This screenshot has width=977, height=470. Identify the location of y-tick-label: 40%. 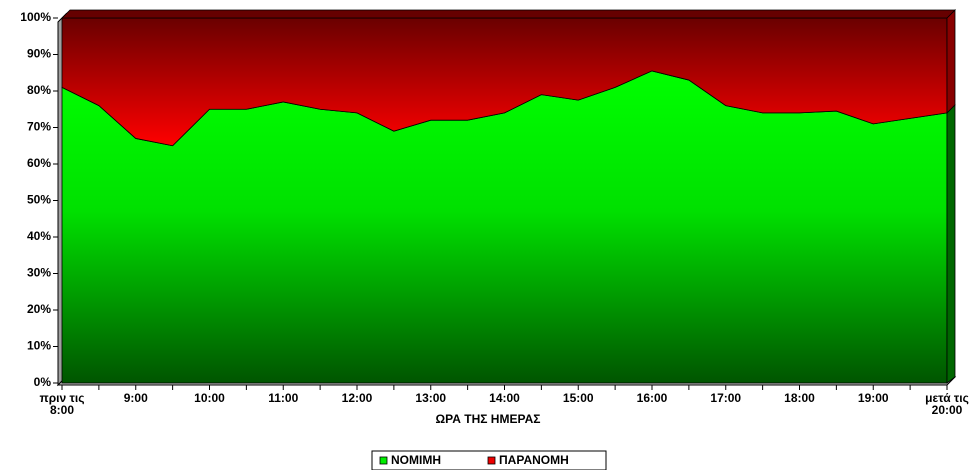
(39, 236).